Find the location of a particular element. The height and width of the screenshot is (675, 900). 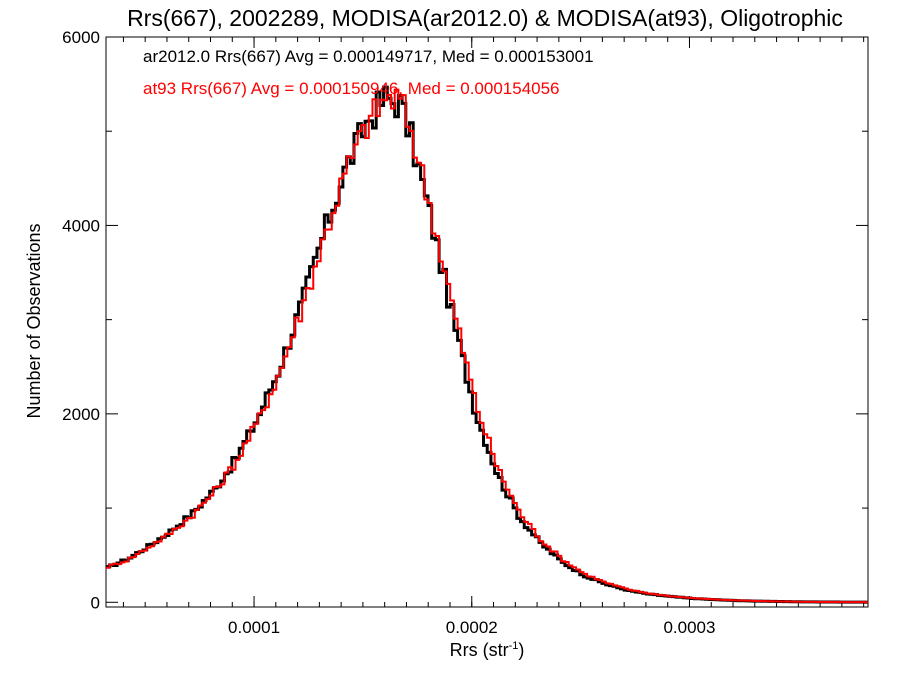

x-tick-label: 0.0002 is located at coordinates (472, 627).